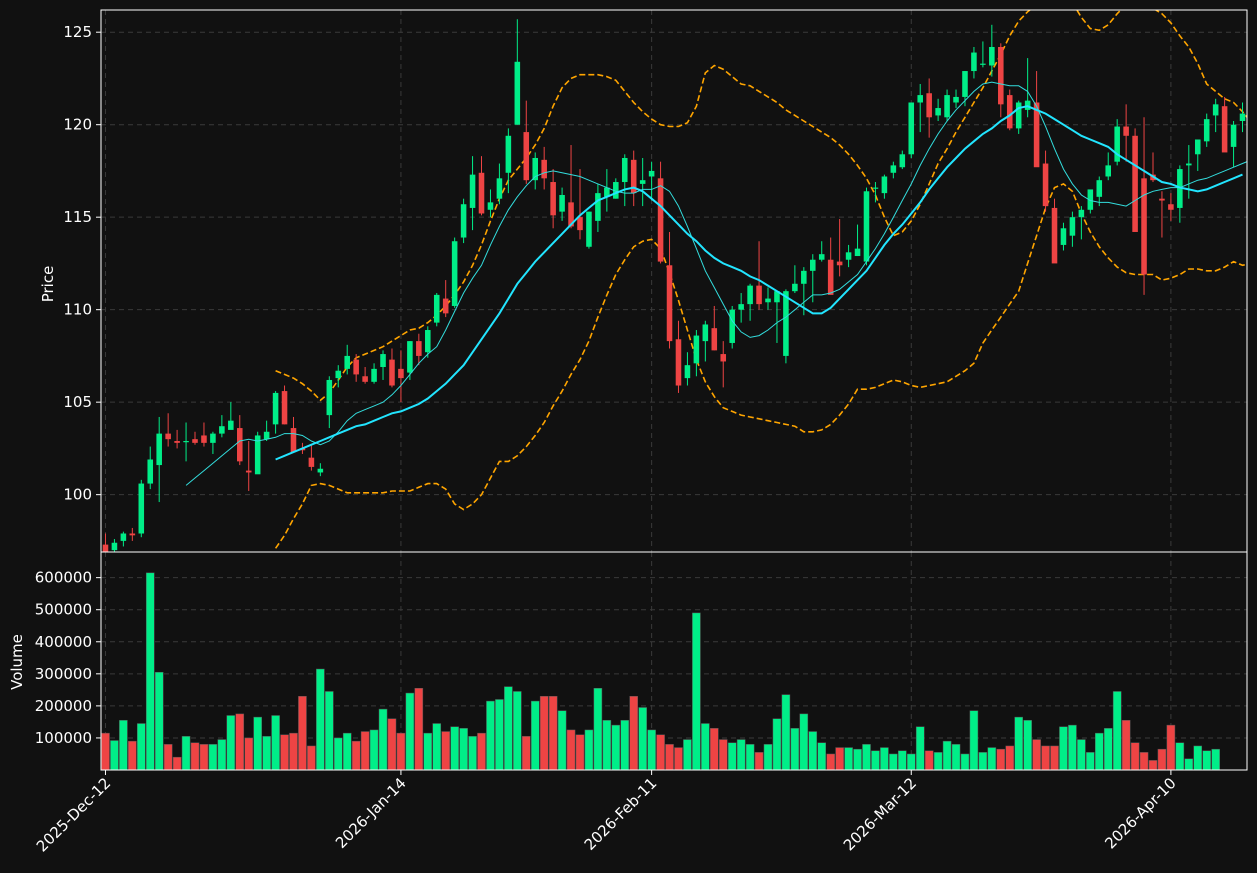  I want to click on price-tick-label: 110, so click(77, 310).